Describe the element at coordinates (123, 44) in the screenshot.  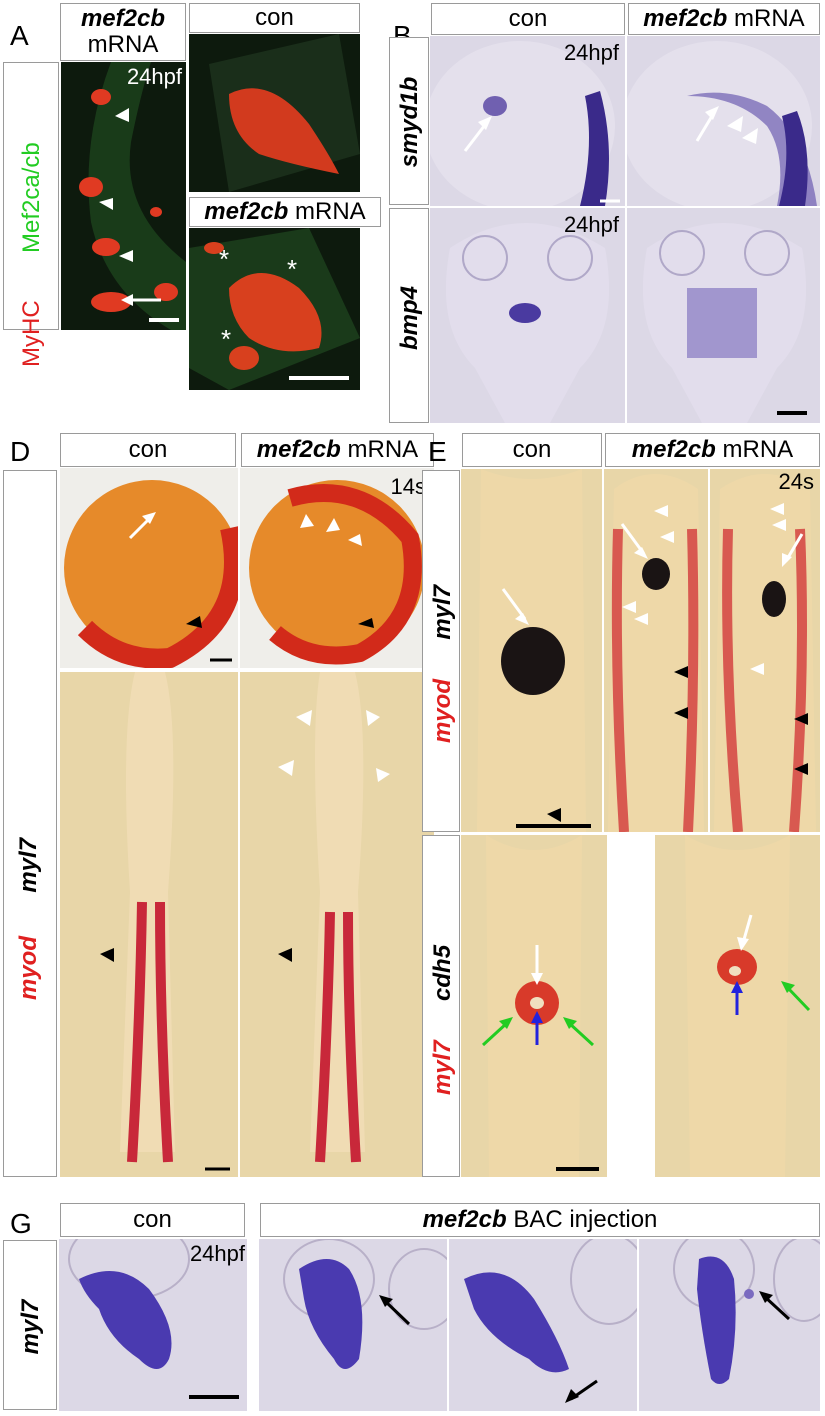
I see `a-header-mrna: mRNA` at that location.